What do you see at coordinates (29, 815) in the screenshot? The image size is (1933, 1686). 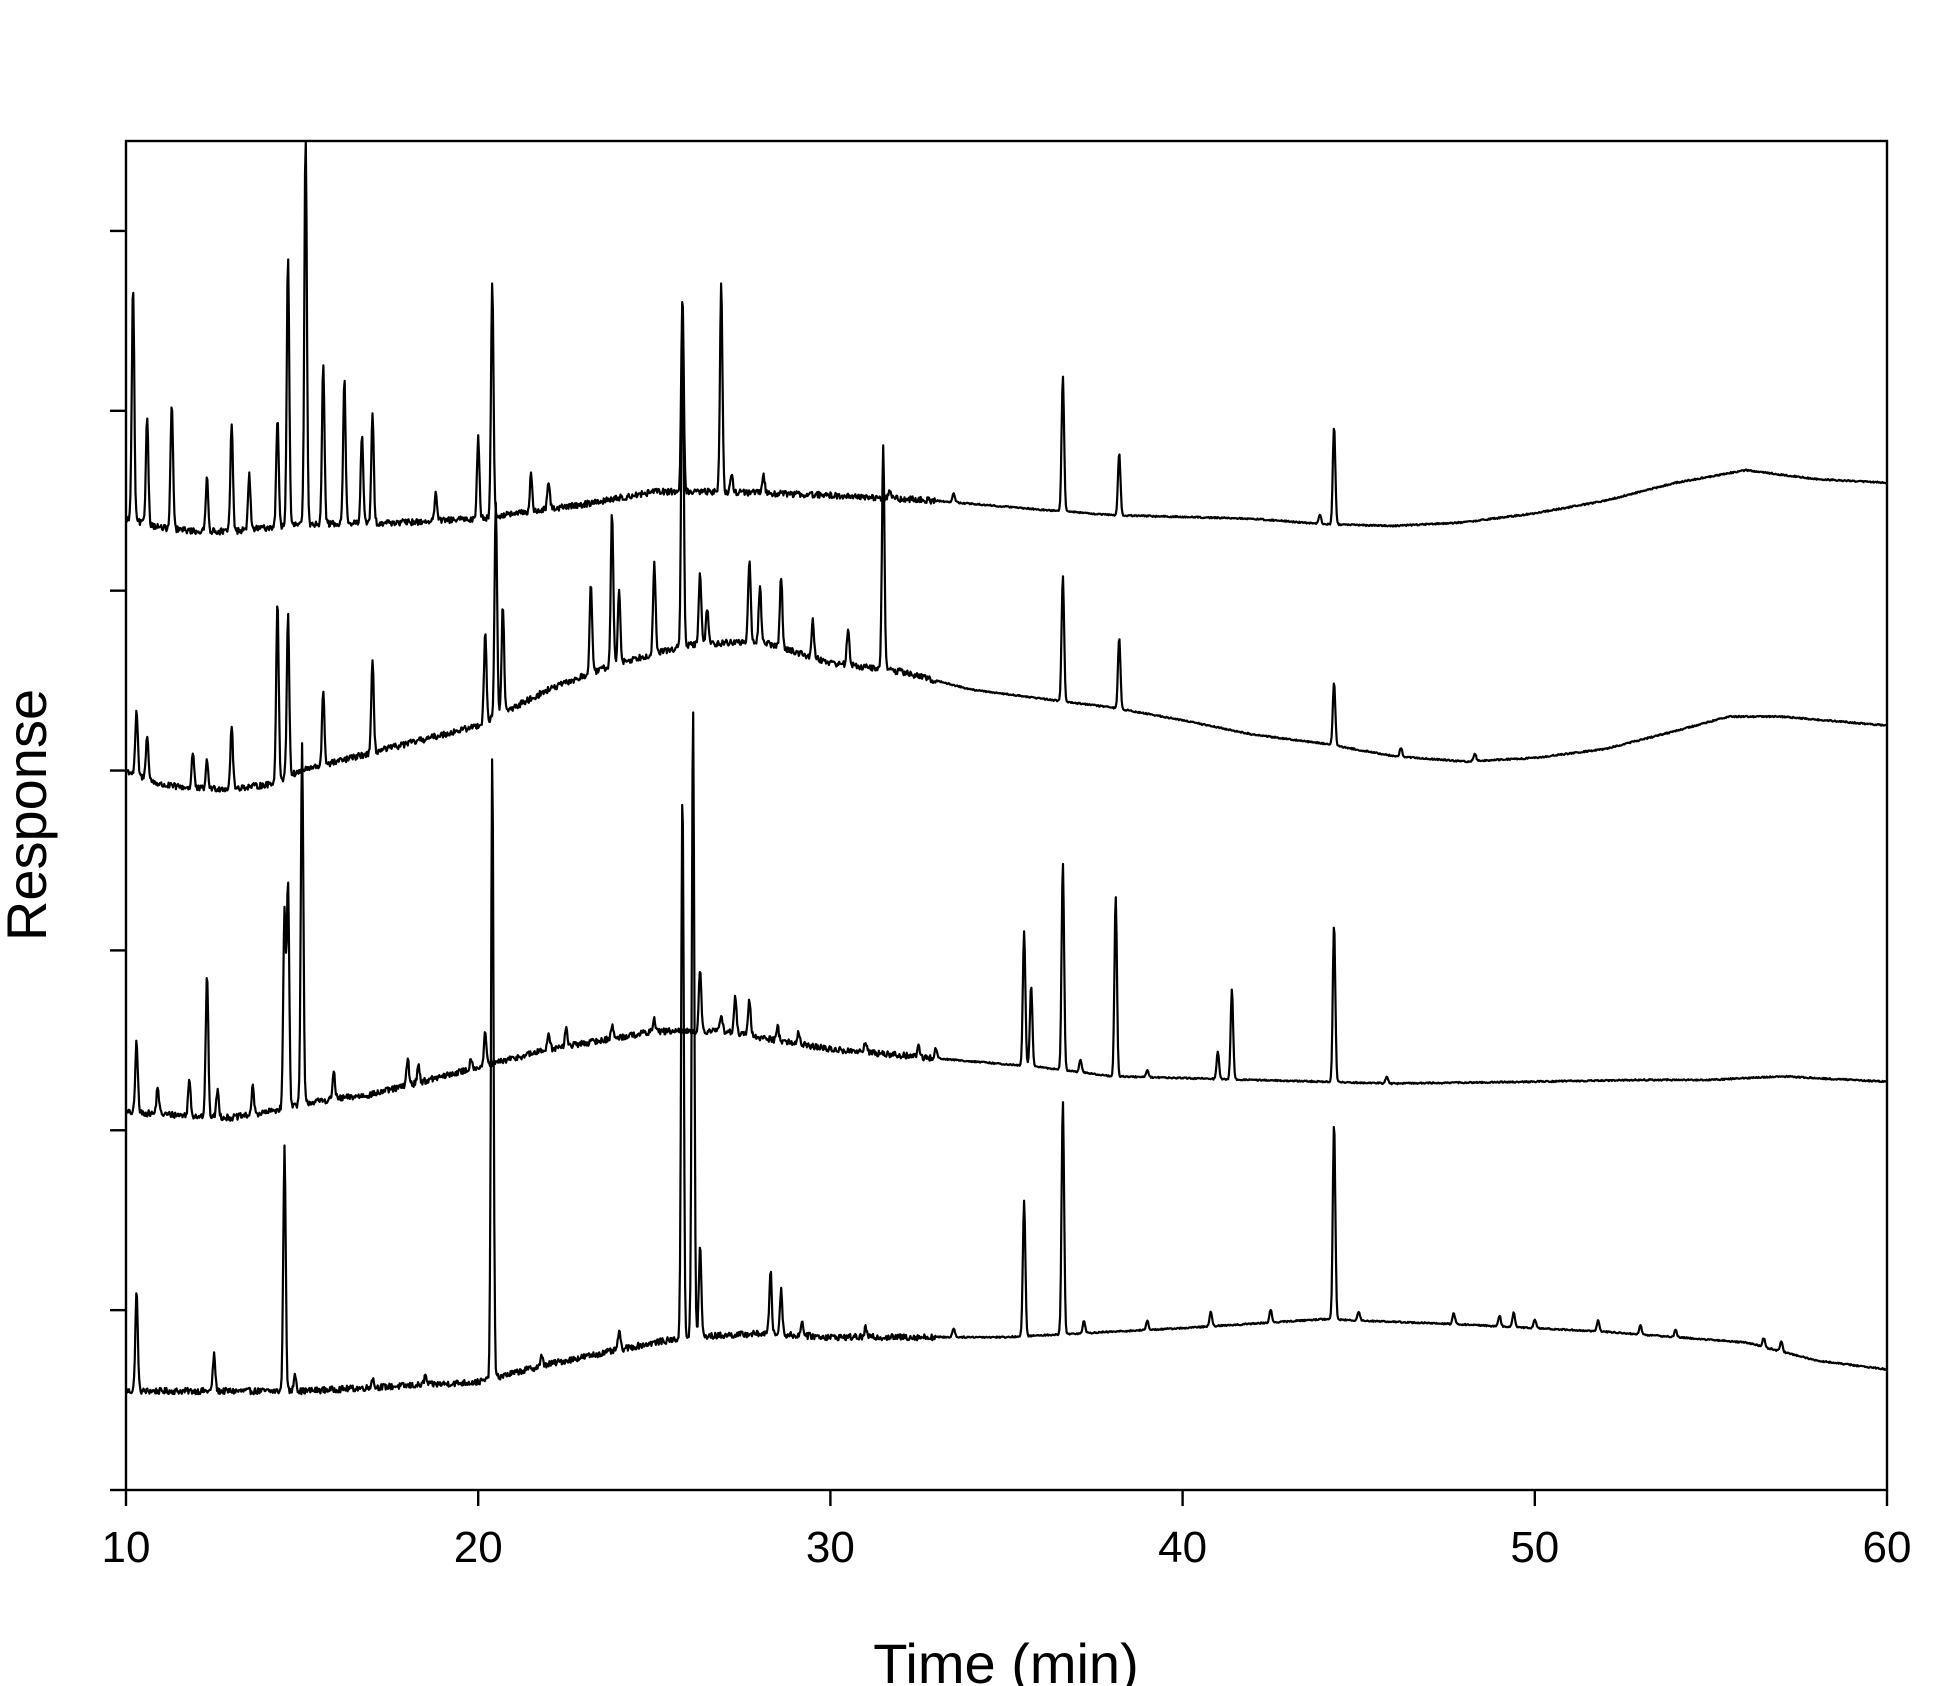 I see `y-axis-title: Response` at bounding box center [29, 815].